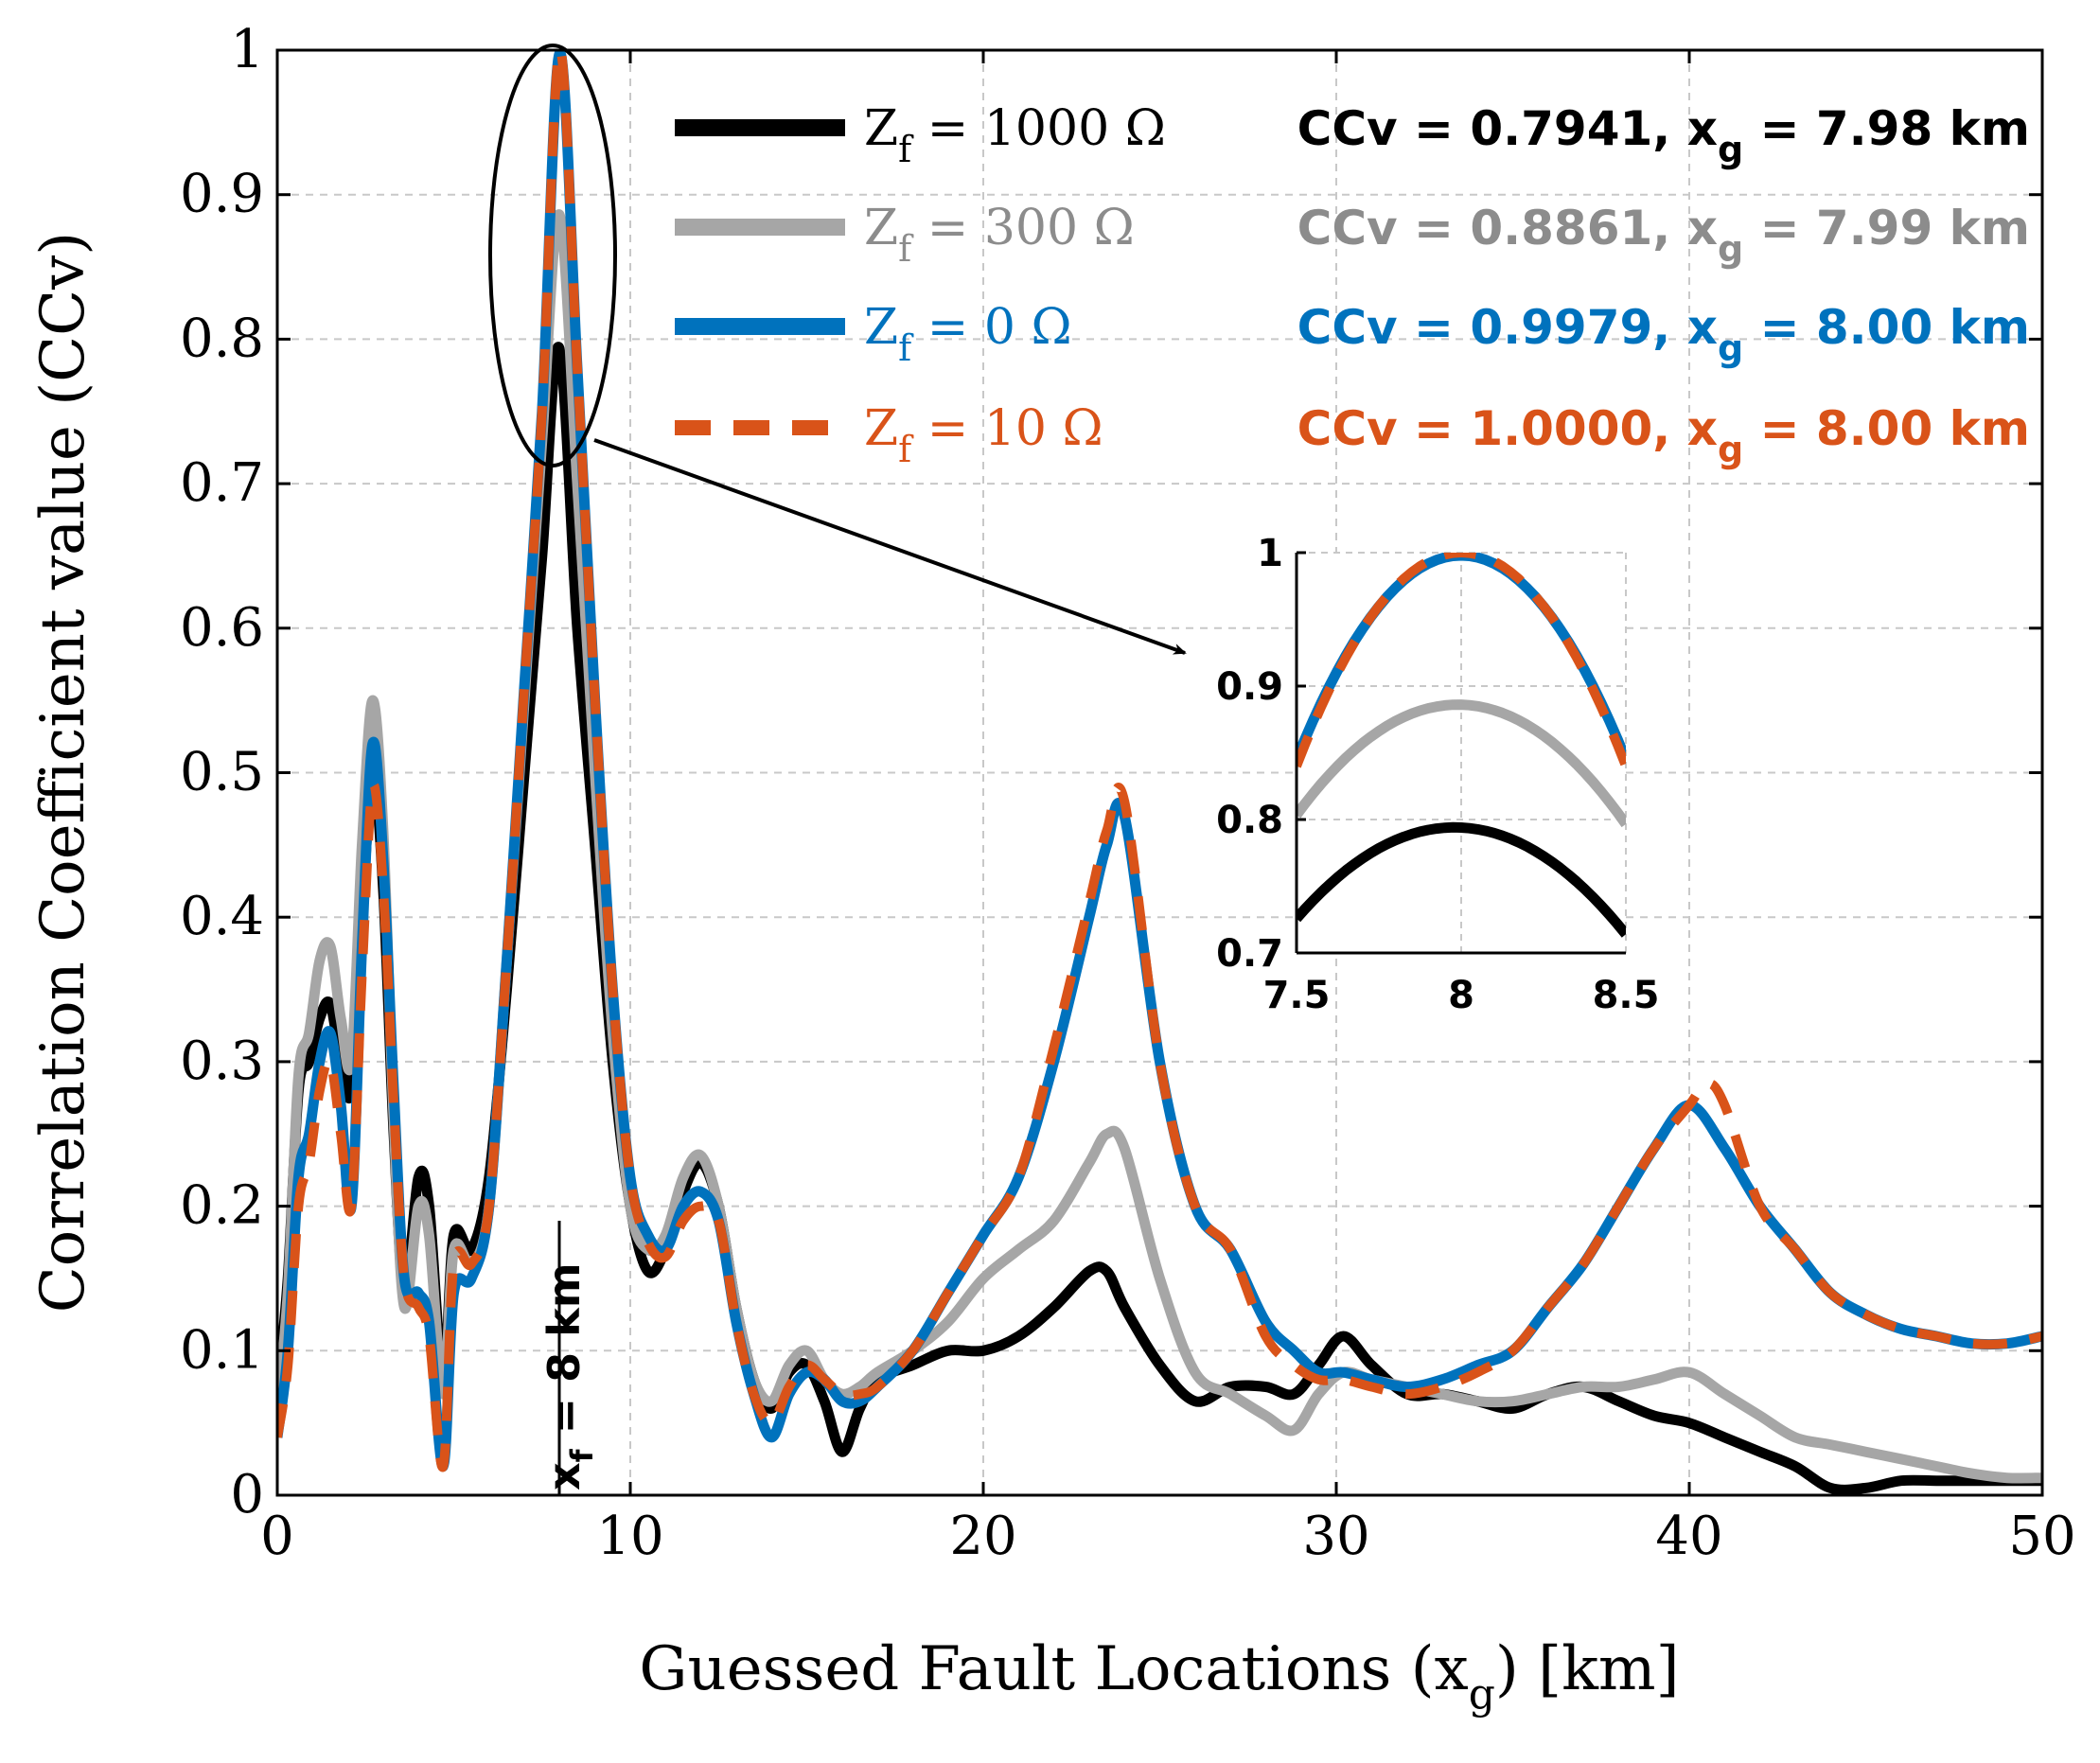  What do you see at coordinates (1461, 995) in the screenshot?
I see `inset-x-tick-label: 8` at bounding box center [1461, 995].